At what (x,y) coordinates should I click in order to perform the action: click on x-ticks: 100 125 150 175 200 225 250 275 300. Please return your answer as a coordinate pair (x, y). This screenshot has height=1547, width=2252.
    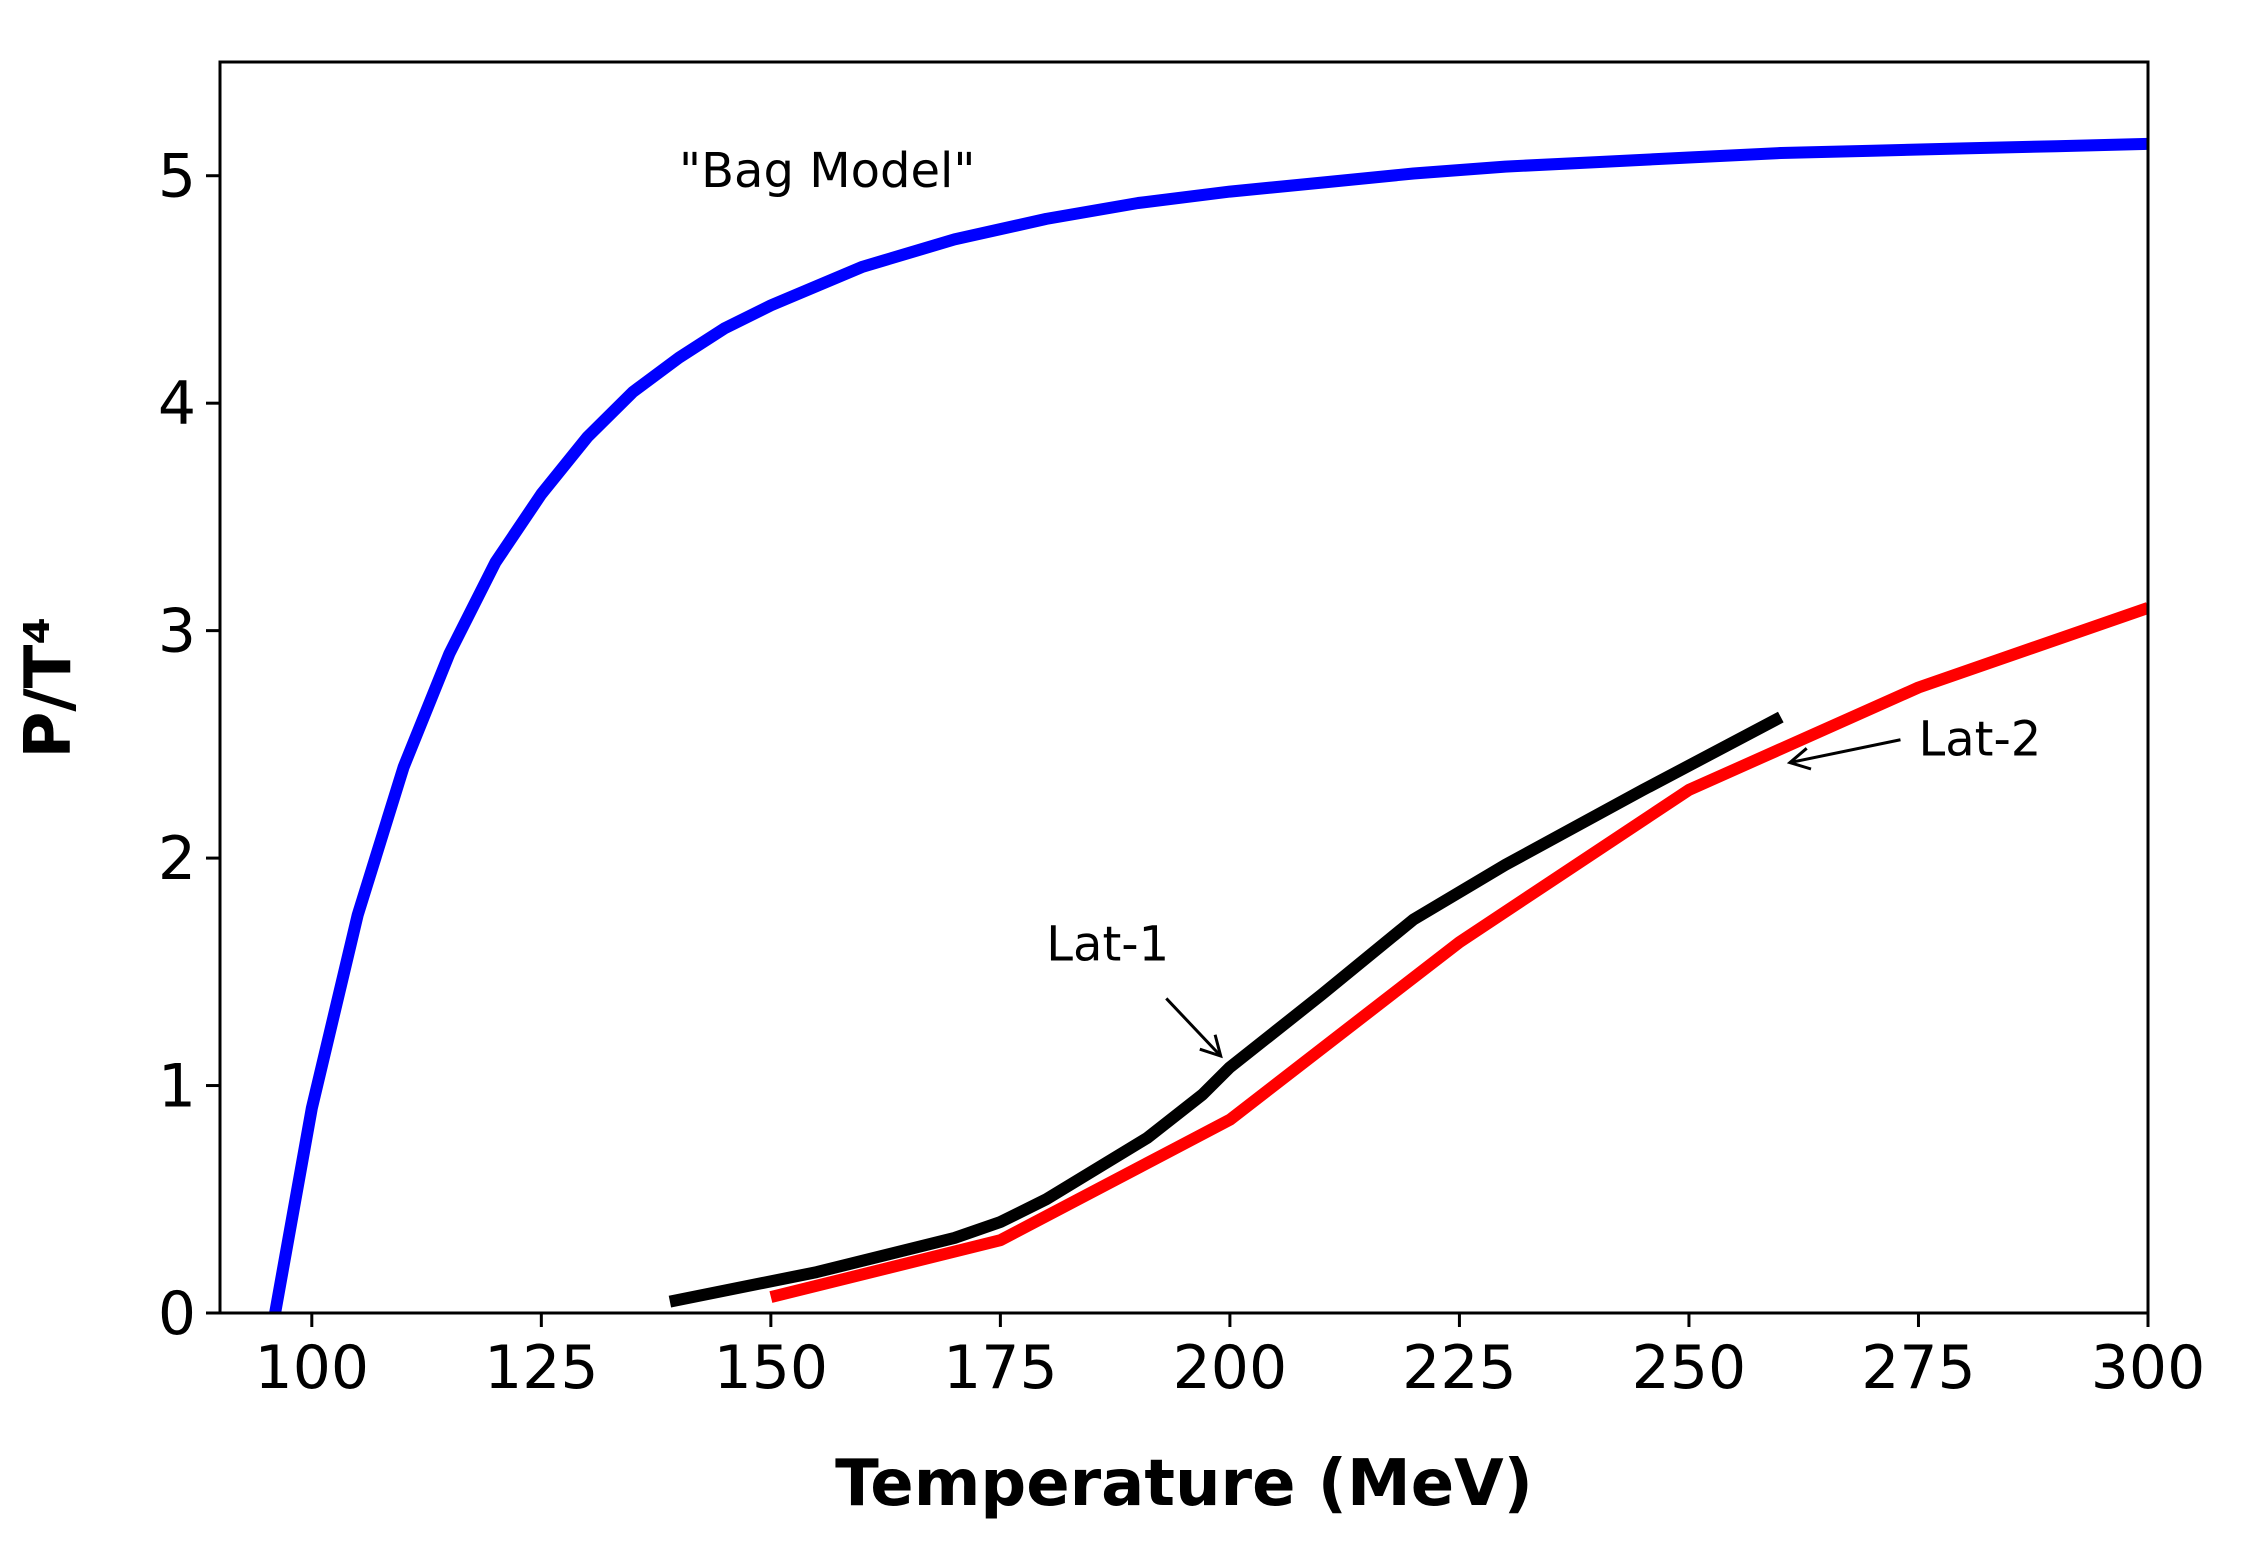
    Looking at the image, I should click on (1230, 1358).